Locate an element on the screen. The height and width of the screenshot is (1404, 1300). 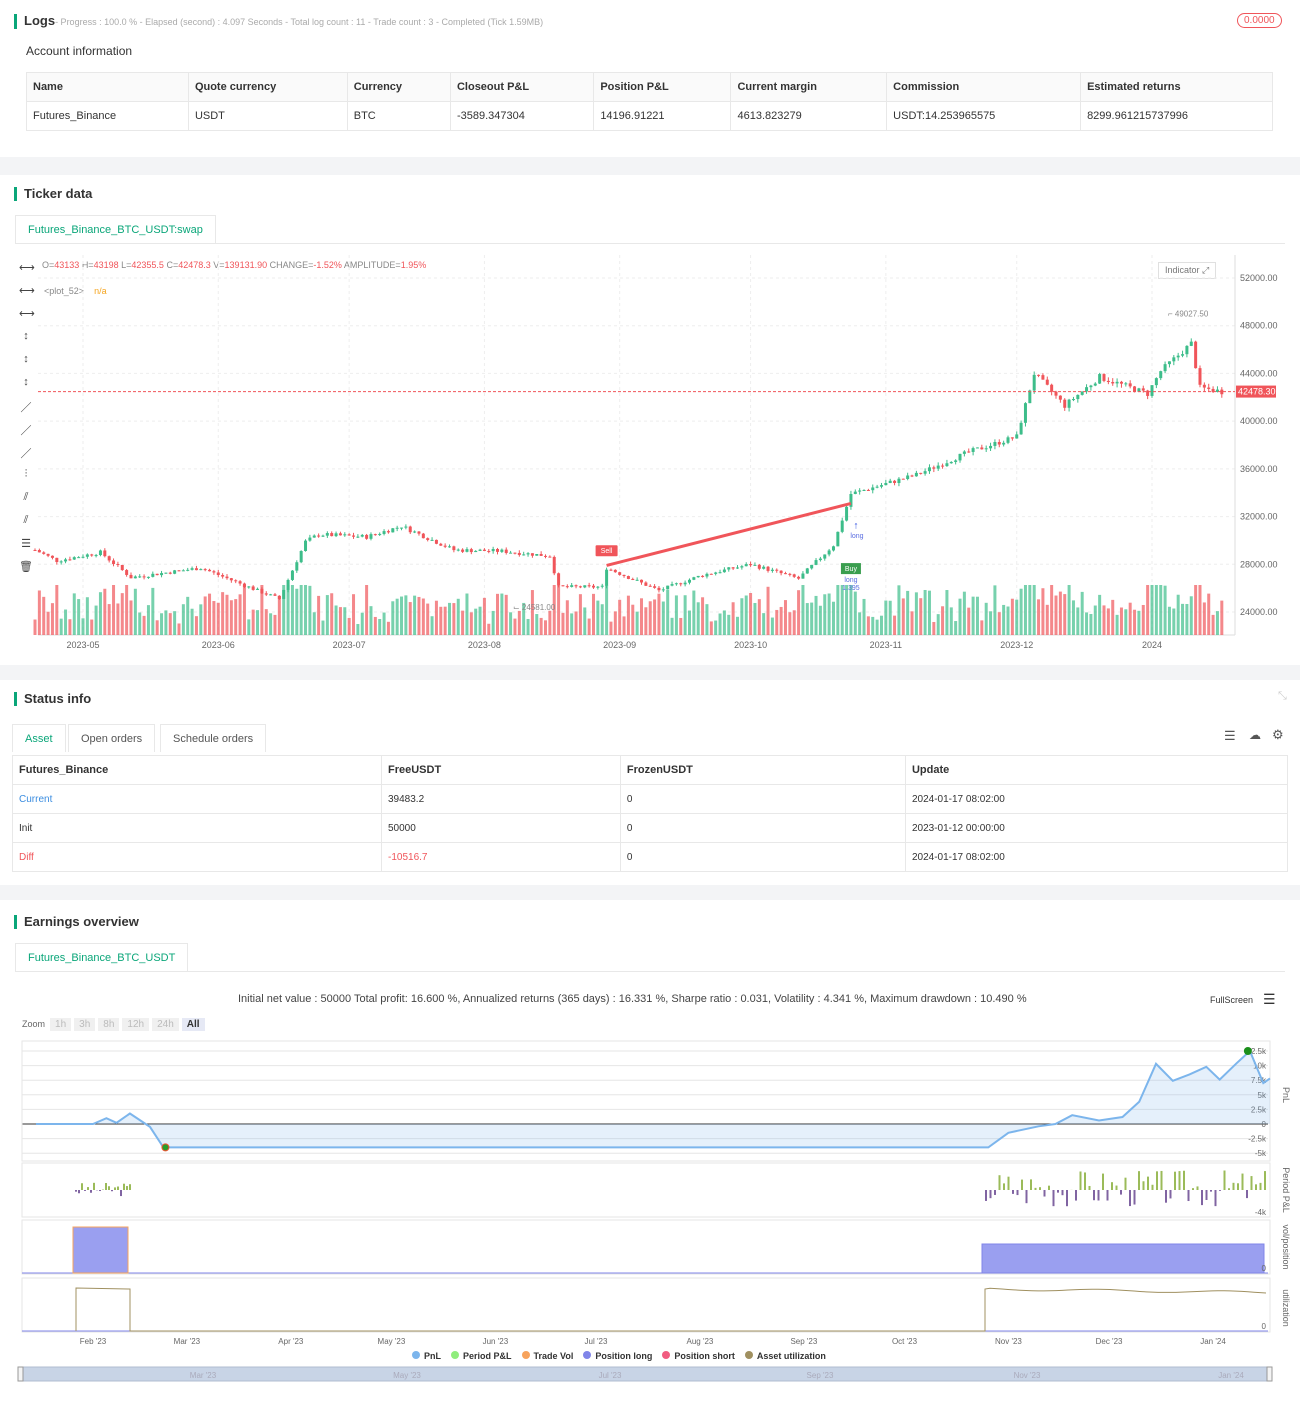
vertical-segment-icon: ↕ is located at coordinates (26, 382).